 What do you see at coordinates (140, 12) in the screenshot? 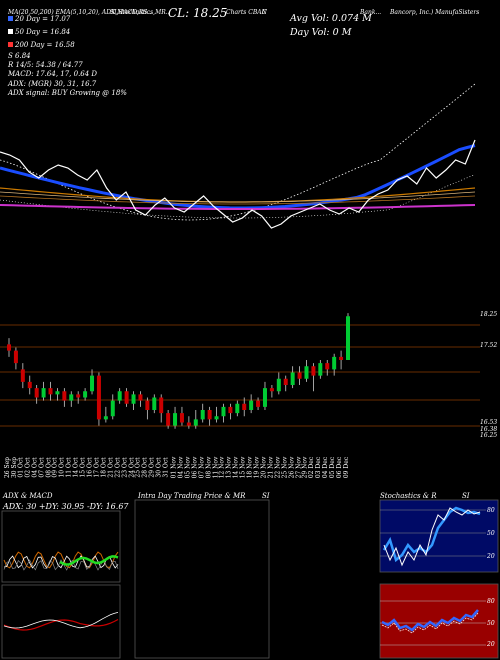
I see `header-indicators-2: SI,Stochastics,MR..` at bounding box center [140, 12].